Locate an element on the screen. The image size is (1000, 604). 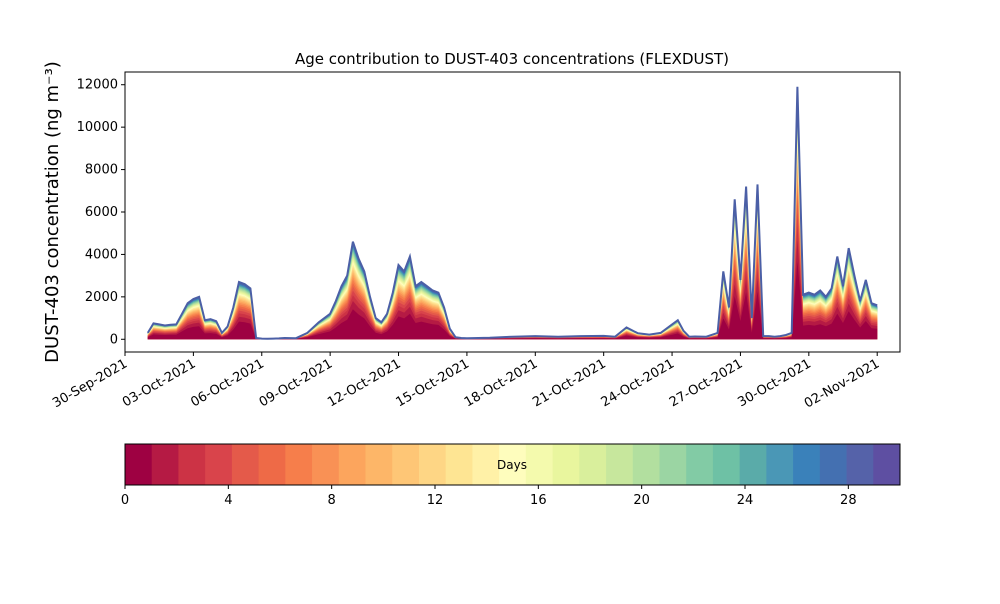
colorbar is located at coordinates (512, 464).